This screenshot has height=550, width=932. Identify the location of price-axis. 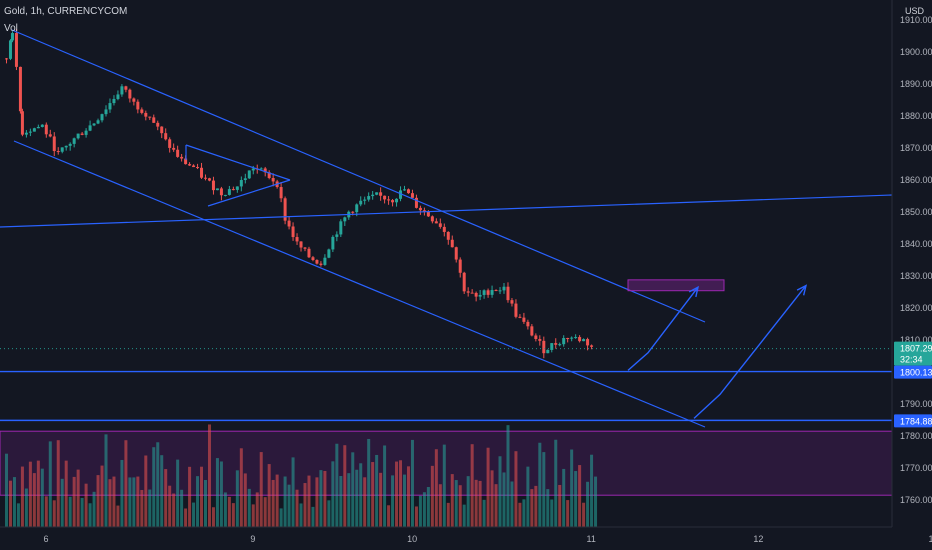
(912, 275).